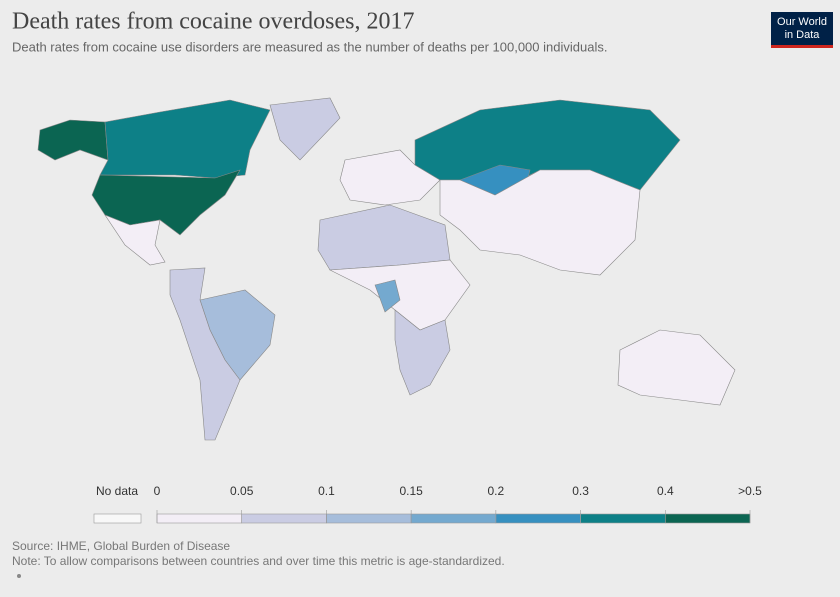 The height and width of the screenshot is (597, 840). Describe the element at coordinates (803, 35) in the screenshot. I see `logo-line: in Data` at that location.